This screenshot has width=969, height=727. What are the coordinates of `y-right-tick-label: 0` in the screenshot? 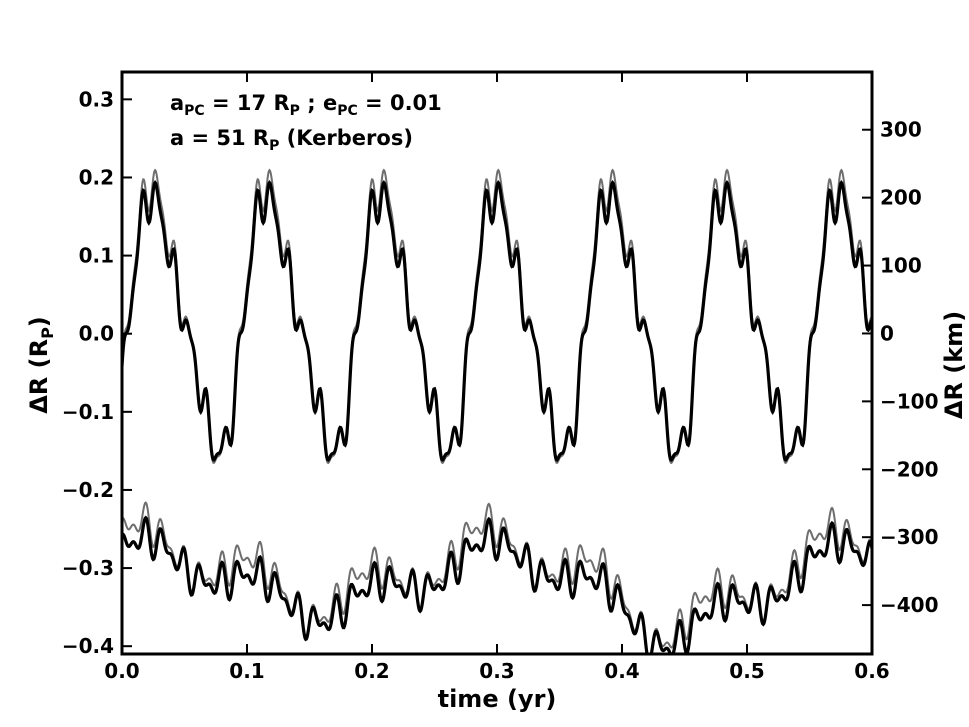 It's located at (887, 333).